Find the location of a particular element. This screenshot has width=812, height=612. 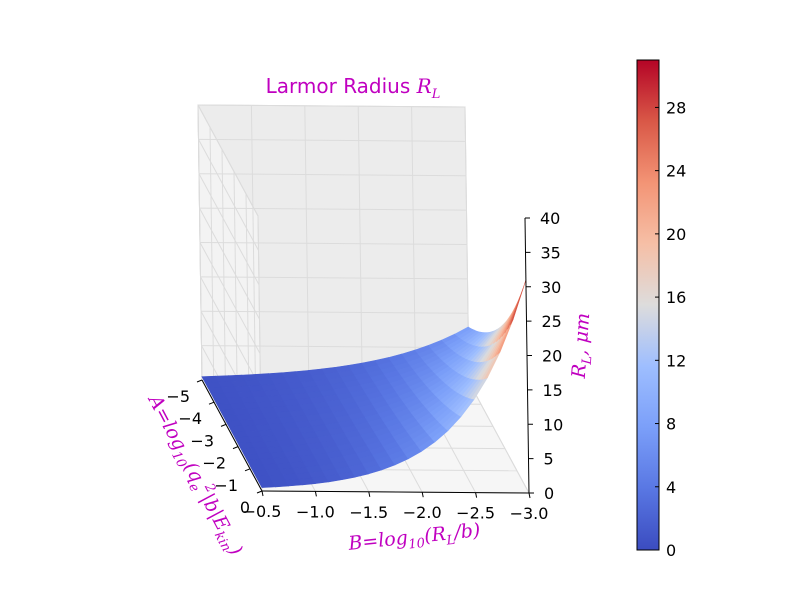

colorbar-tick-label: 8 is located at coordinates (671, 424).